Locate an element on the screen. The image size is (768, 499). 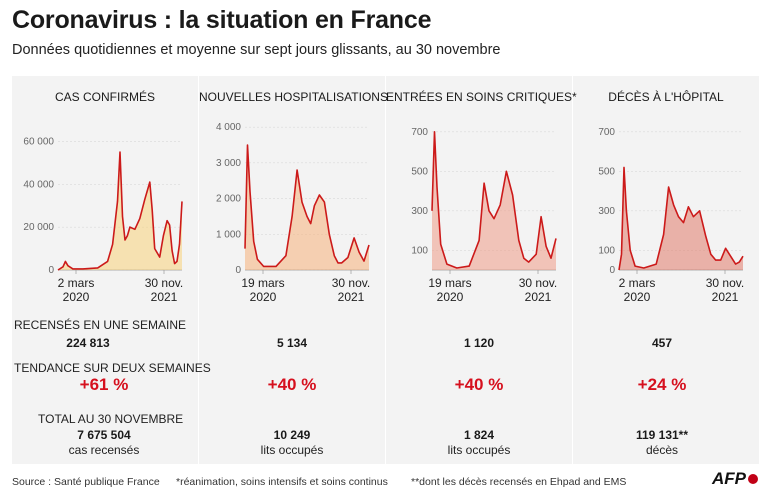
y-tick-label: 60 000 is located at coordinates (38, 141).